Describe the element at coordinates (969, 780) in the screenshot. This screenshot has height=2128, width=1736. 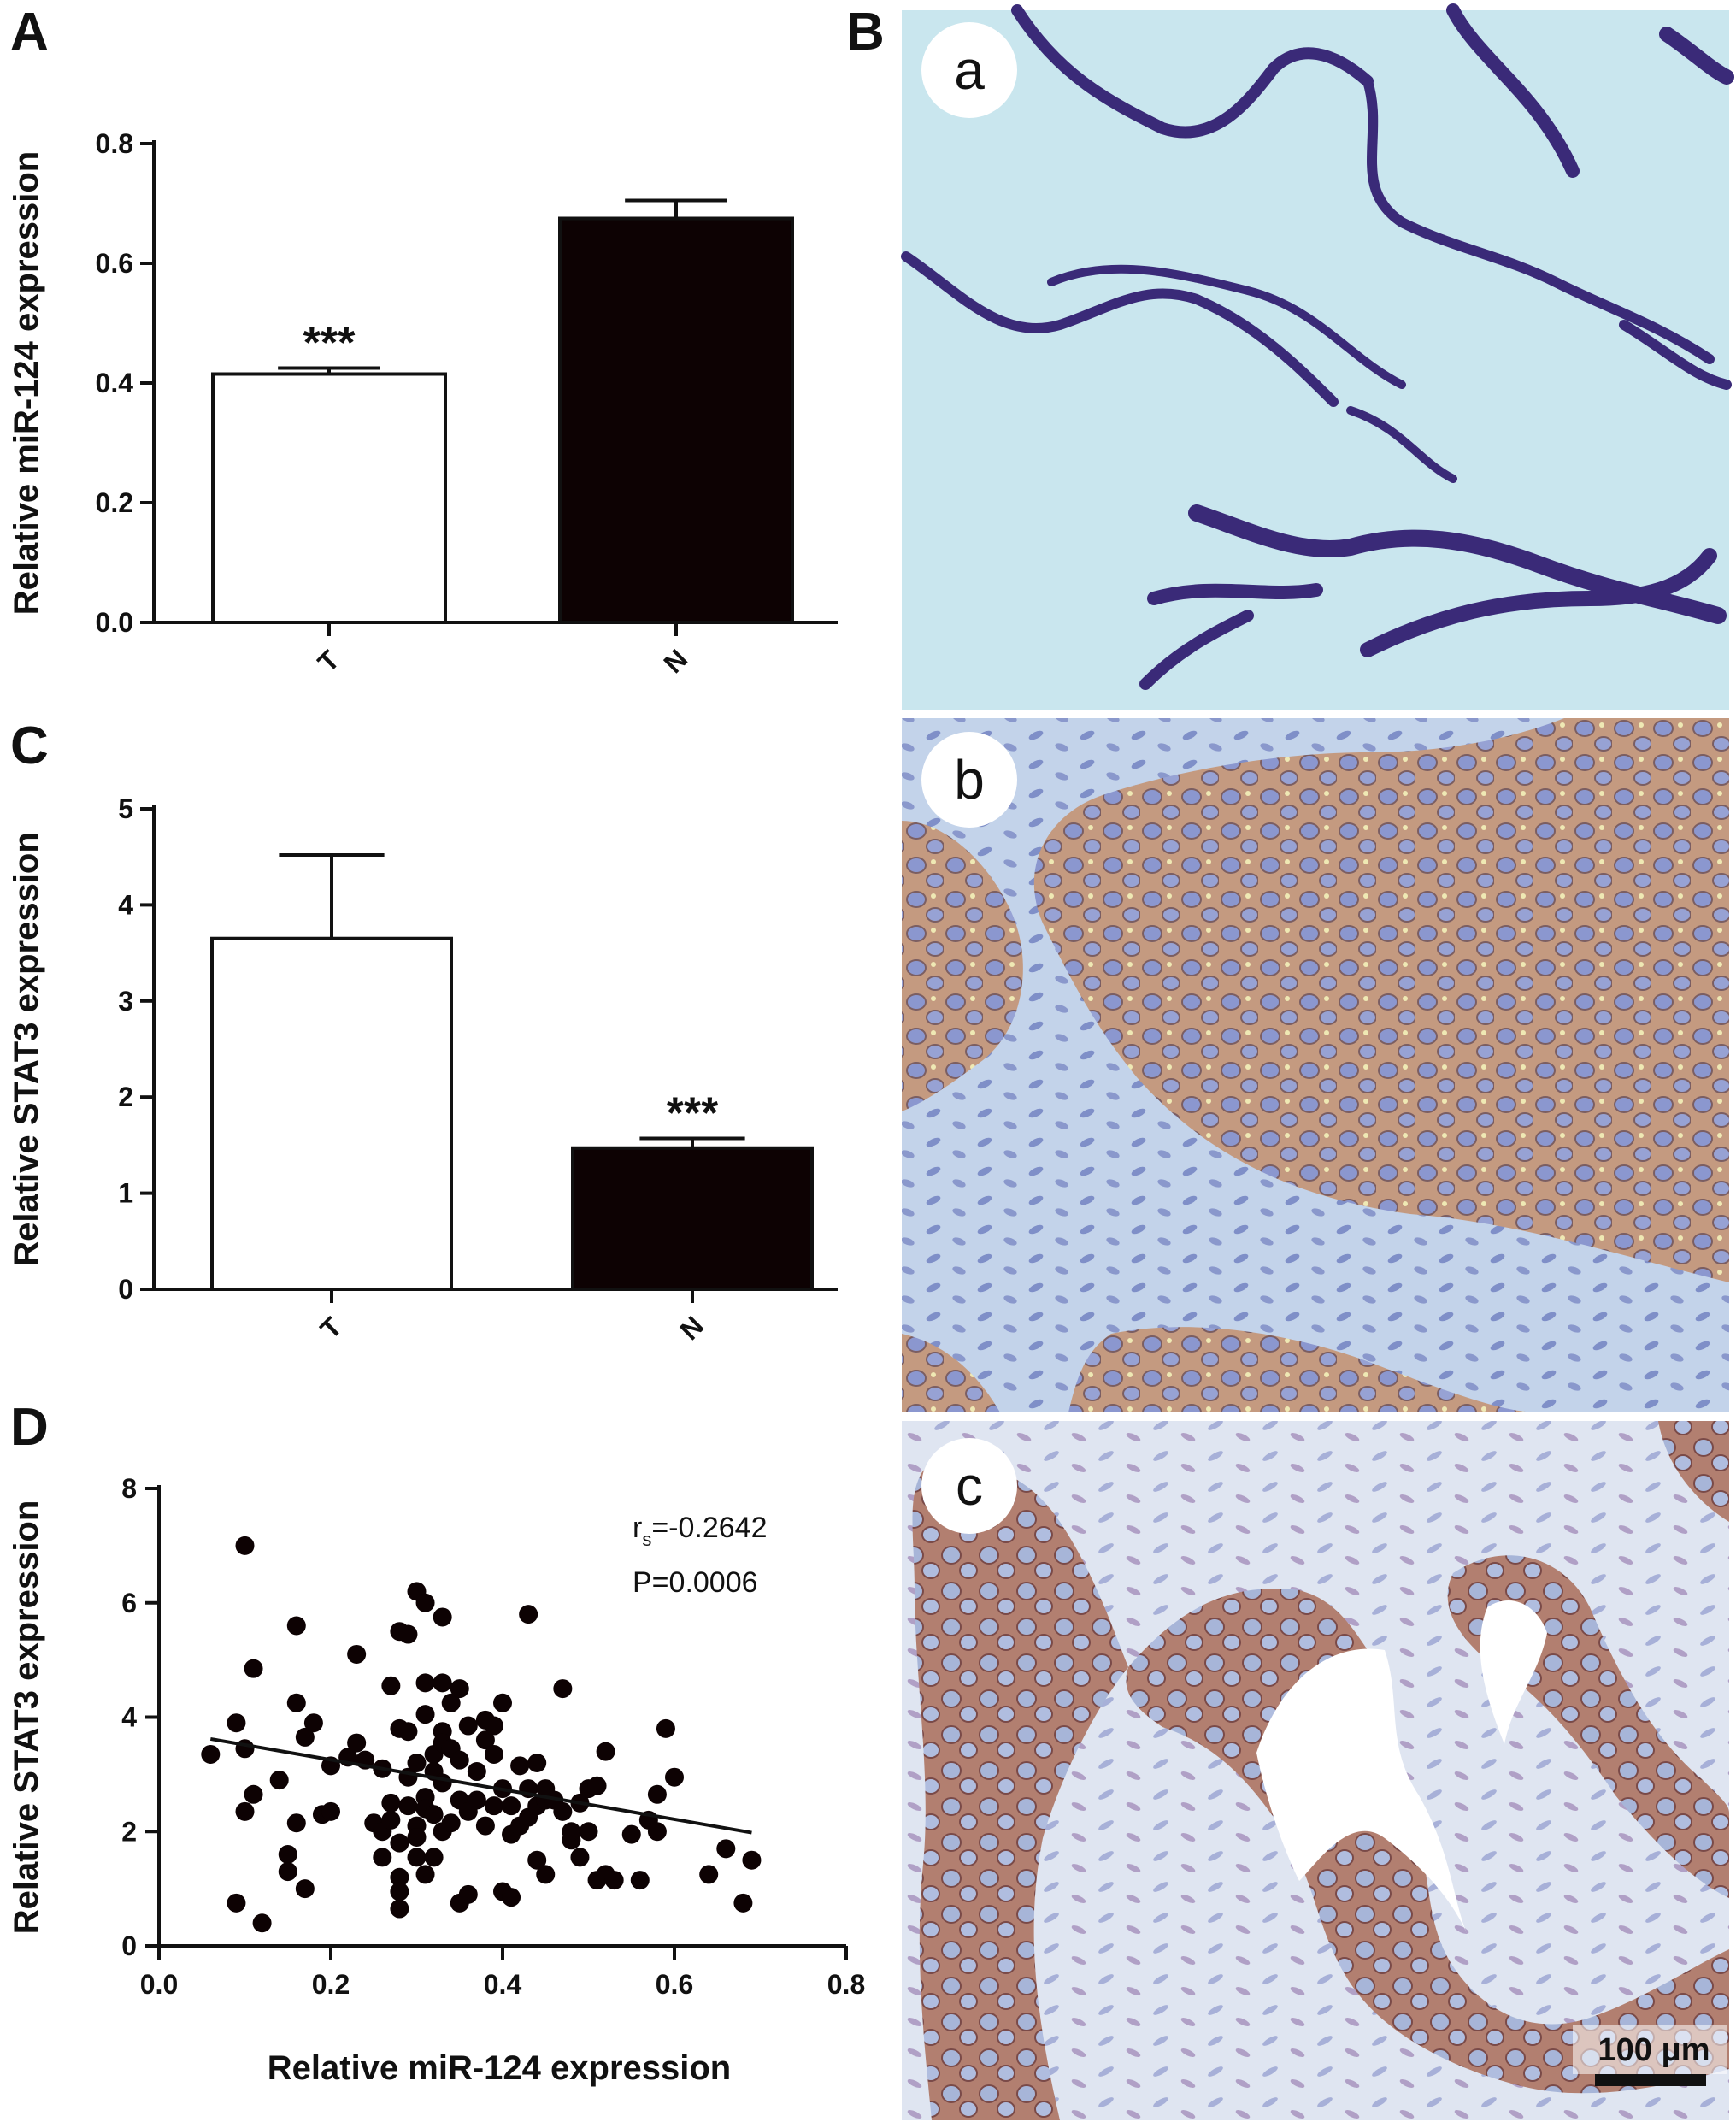
I see `micrograph-b-label-circle` at that location.